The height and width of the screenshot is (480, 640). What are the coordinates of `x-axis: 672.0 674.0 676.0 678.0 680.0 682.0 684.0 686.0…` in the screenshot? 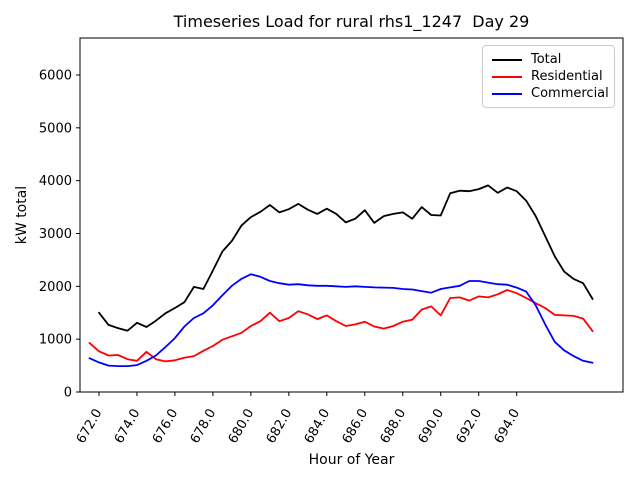 It's located at (298, 419).